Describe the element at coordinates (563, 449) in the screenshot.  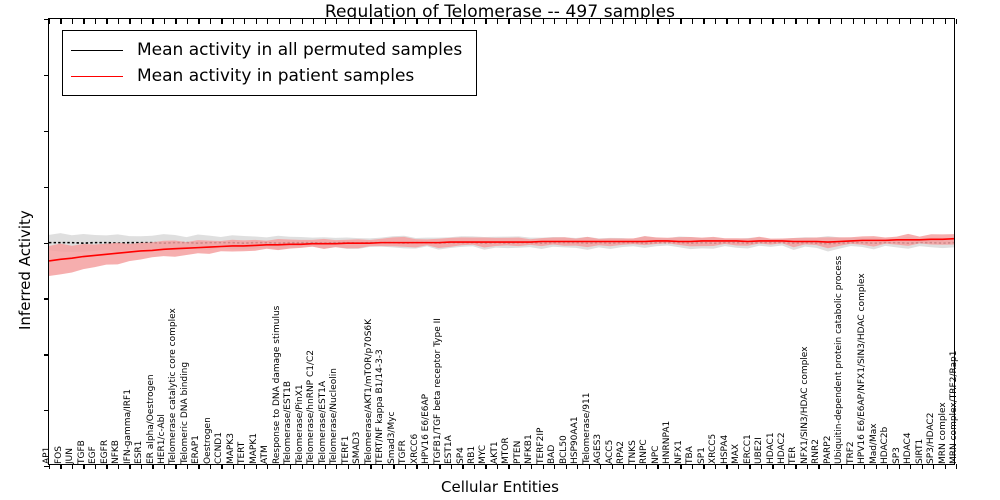
I see `x-tick-label: BCL50` at that location.